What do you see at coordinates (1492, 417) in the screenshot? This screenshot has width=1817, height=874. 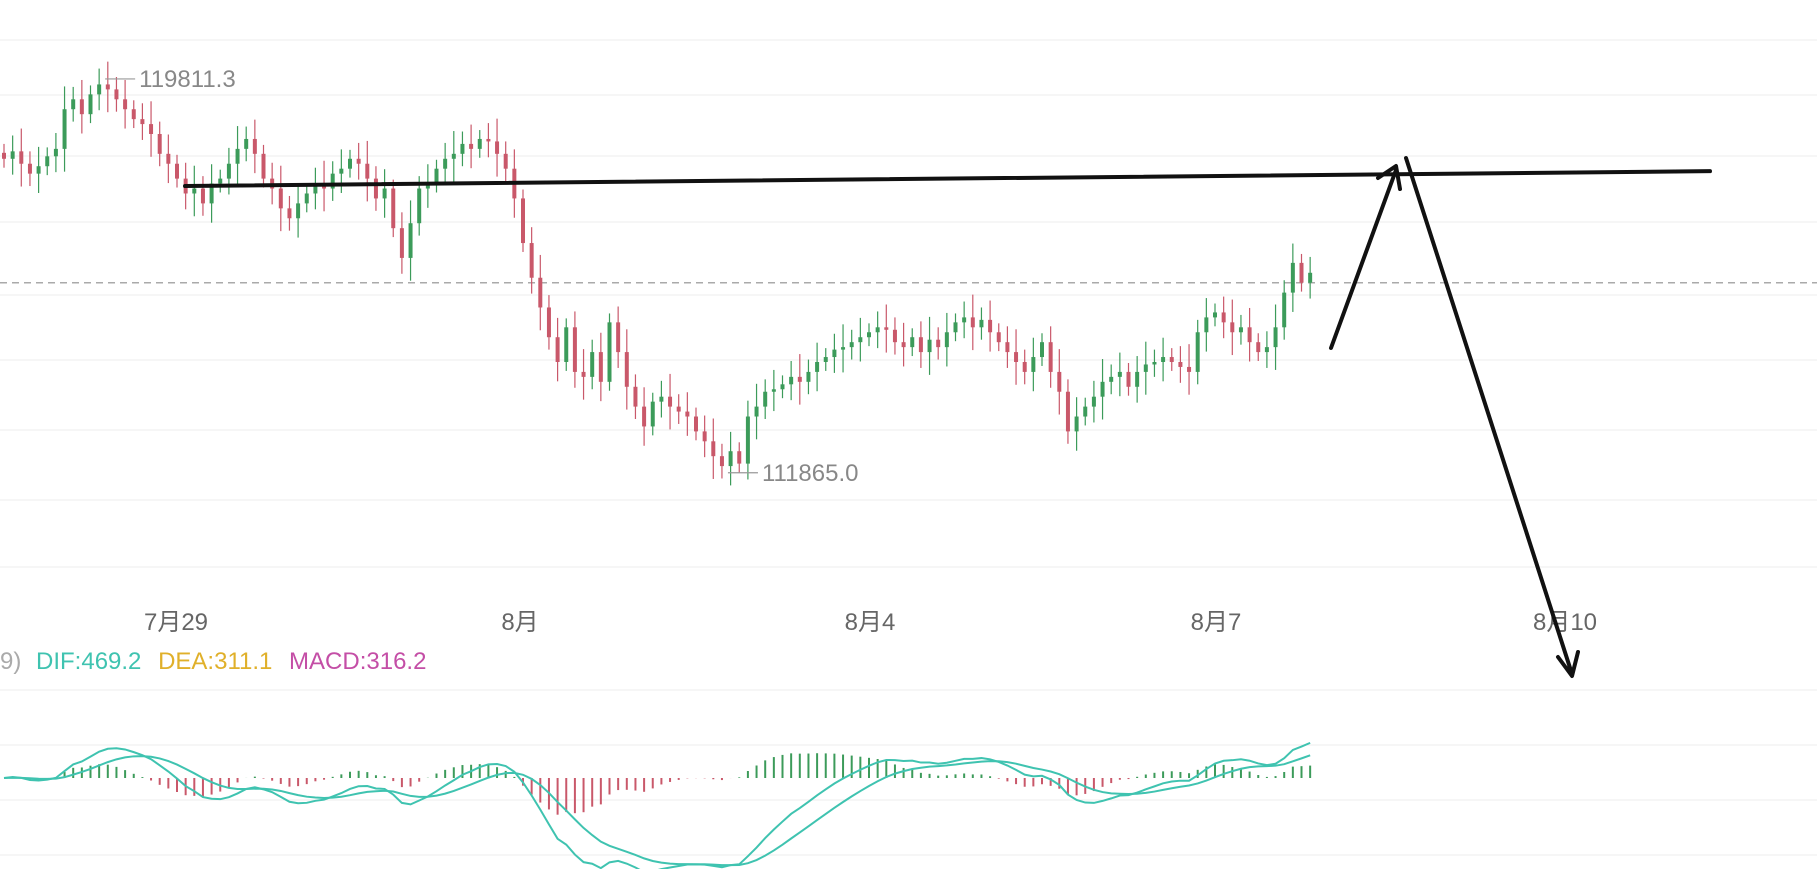 I see `down-arrow-icon` at bounding box center [1492, 417].